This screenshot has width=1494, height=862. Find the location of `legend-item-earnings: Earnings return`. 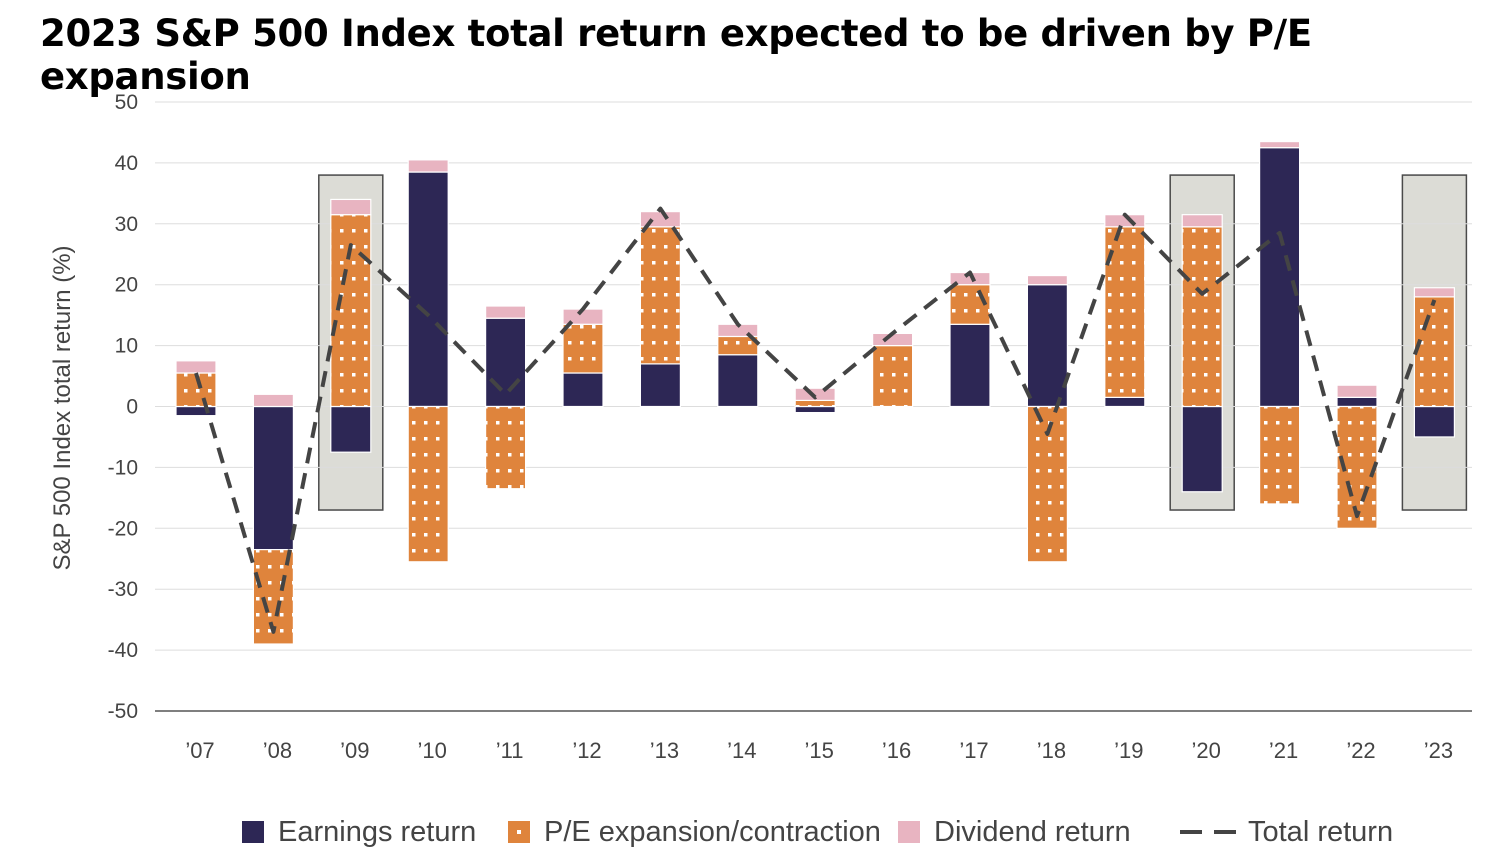

legend-item-earnings: Earnings return is located at coordinates (359, 832).